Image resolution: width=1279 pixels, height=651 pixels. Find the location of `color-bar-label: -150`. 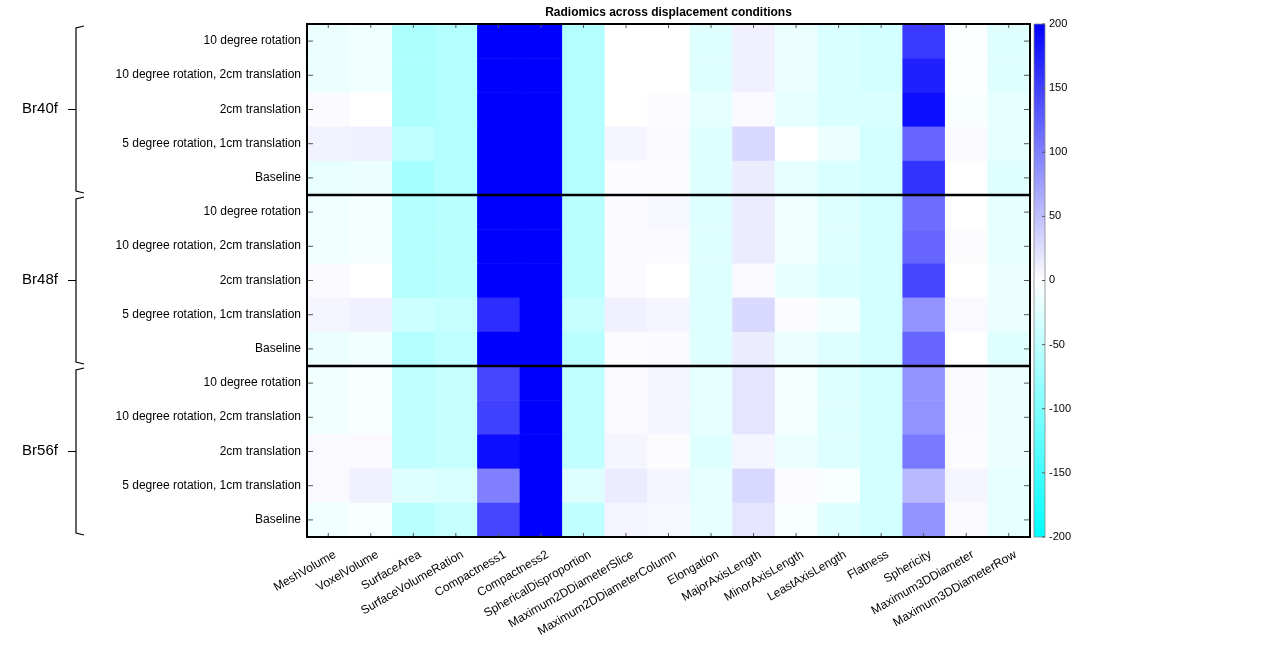

color-bar-label: -150 is located at coordinates (1060, 471).